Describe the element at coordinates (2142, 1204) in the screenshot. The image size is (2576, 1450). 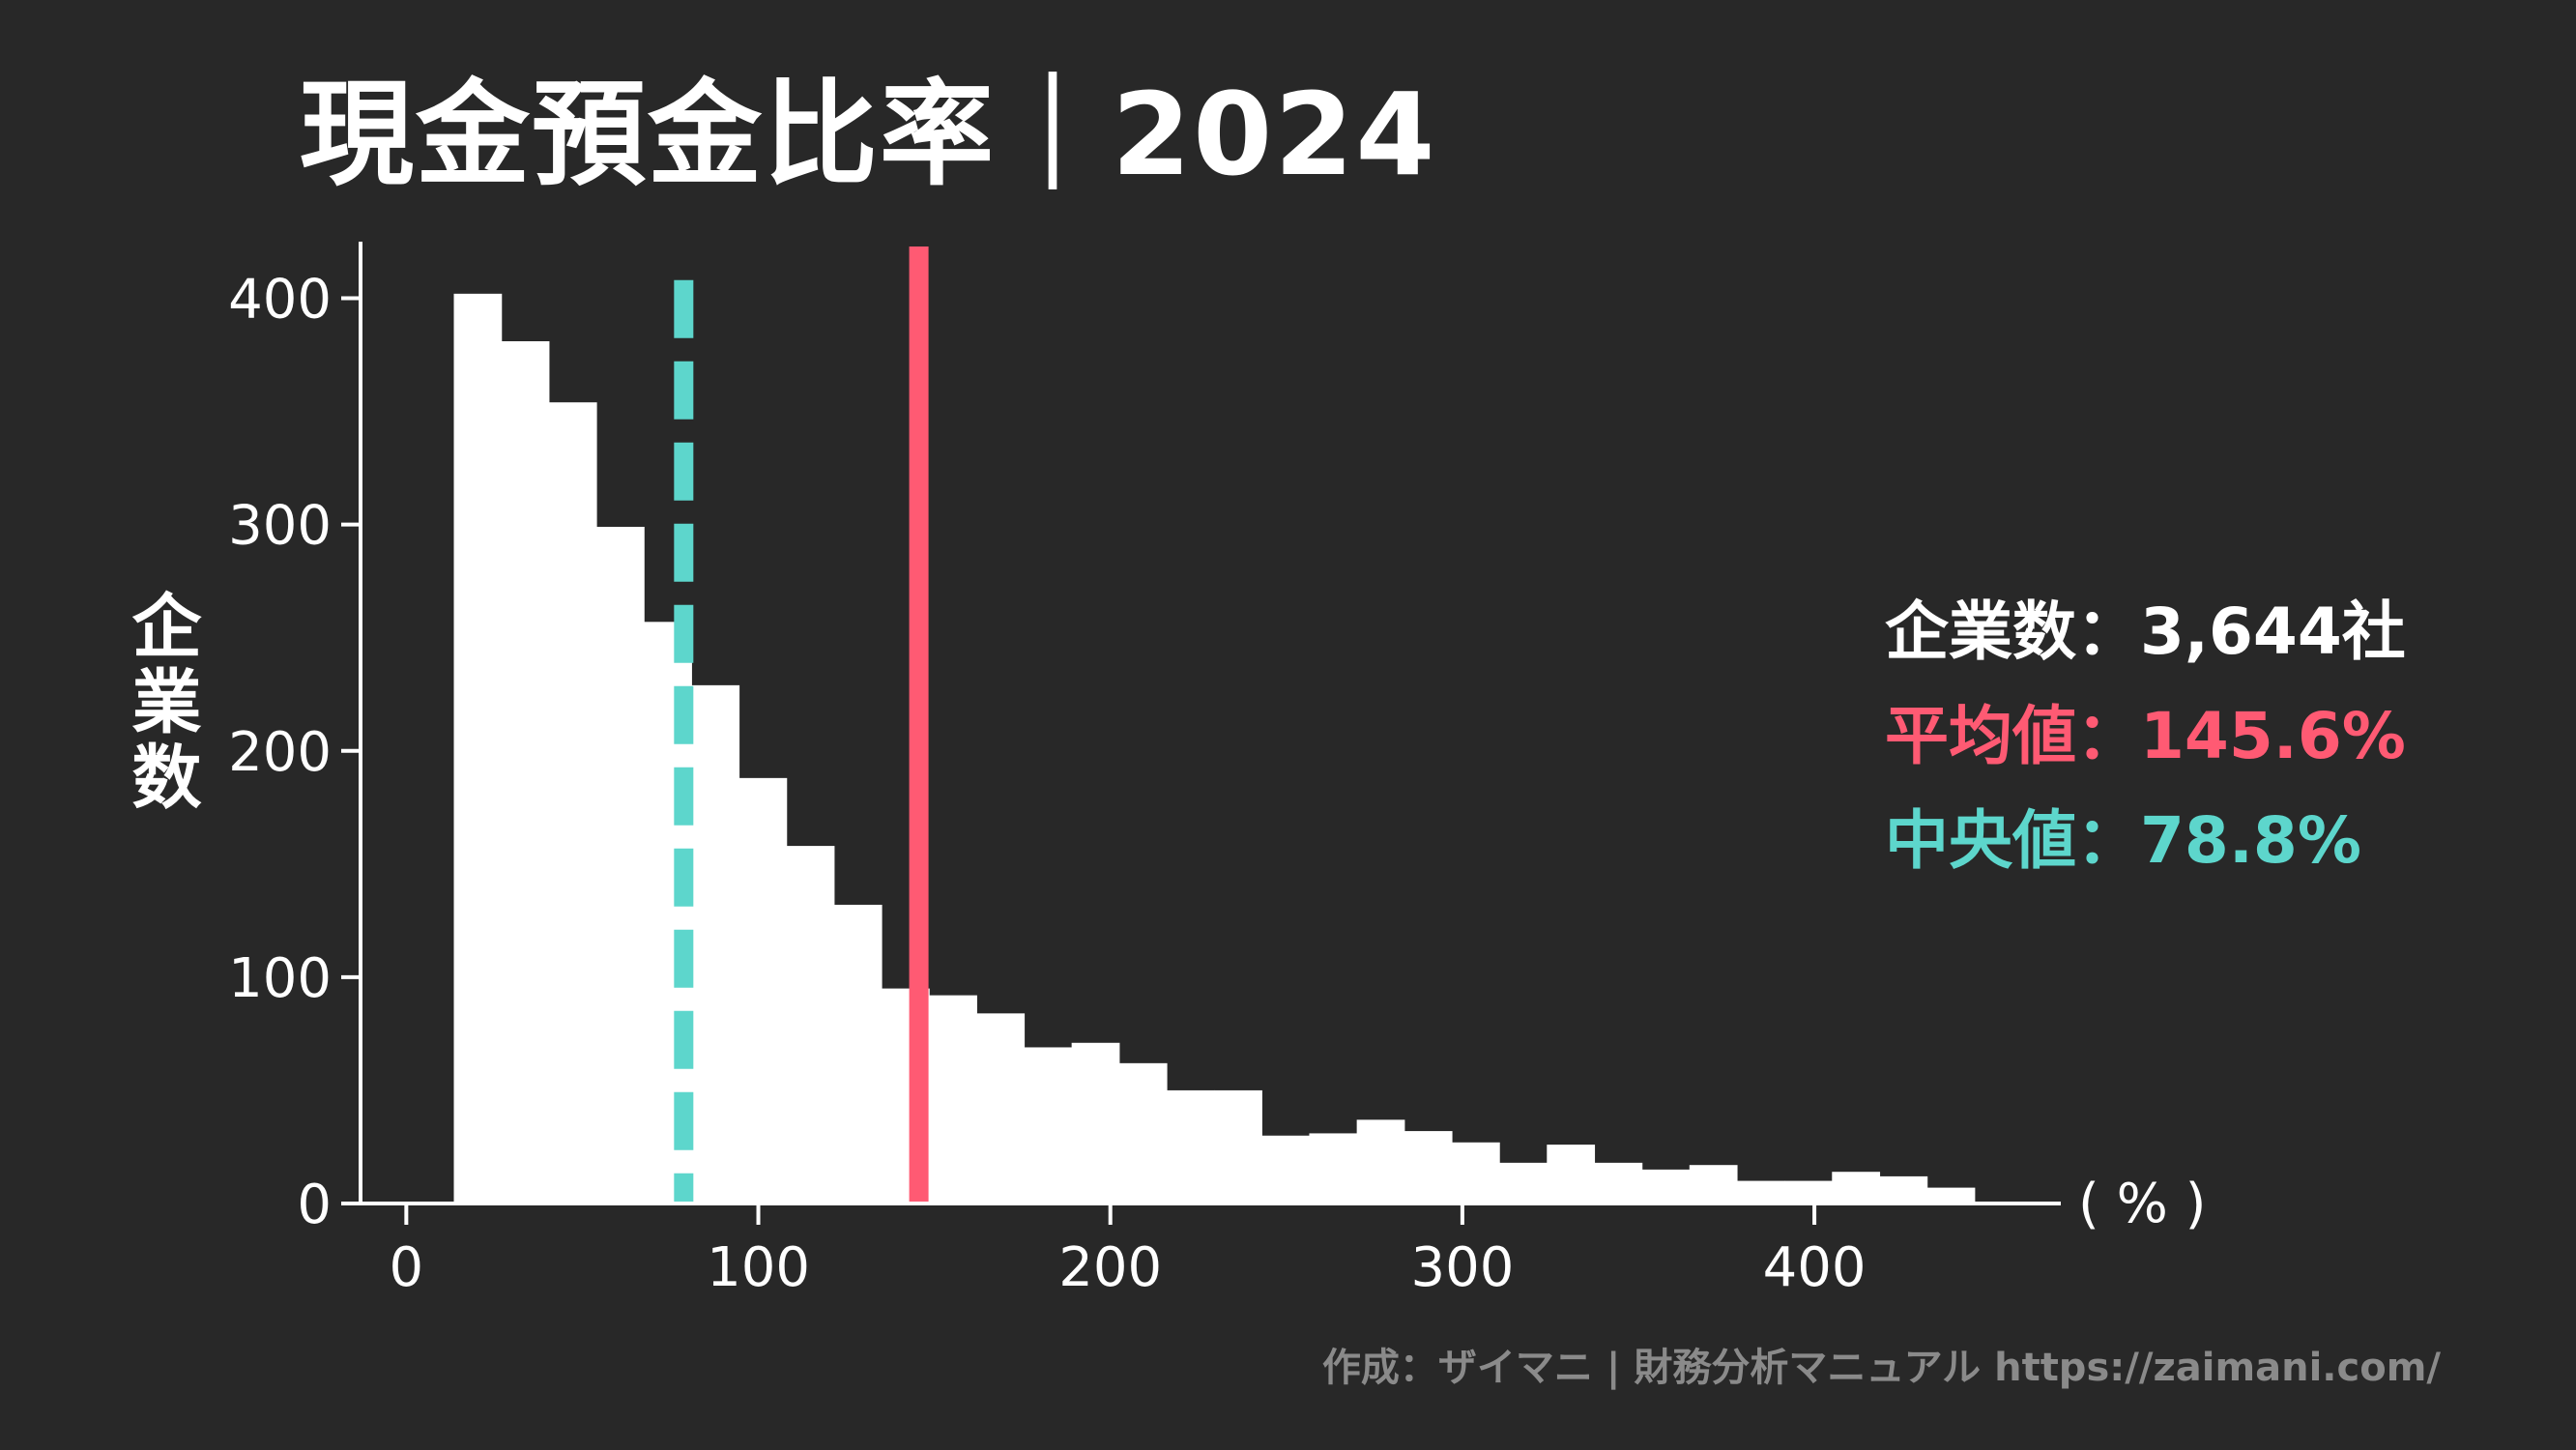
I see `x-unit-label: ( % )` at that location.